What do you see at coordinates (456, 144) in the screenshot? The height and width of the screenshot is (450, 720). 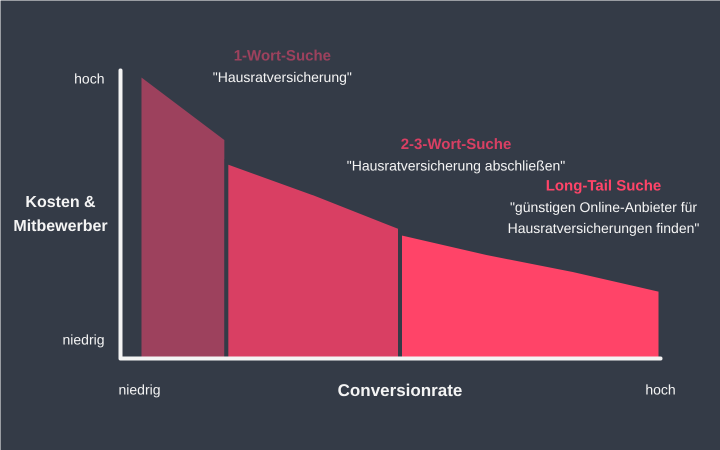 I see `text: 2-3-Wort-Suche` at bounding box center [456, 144].